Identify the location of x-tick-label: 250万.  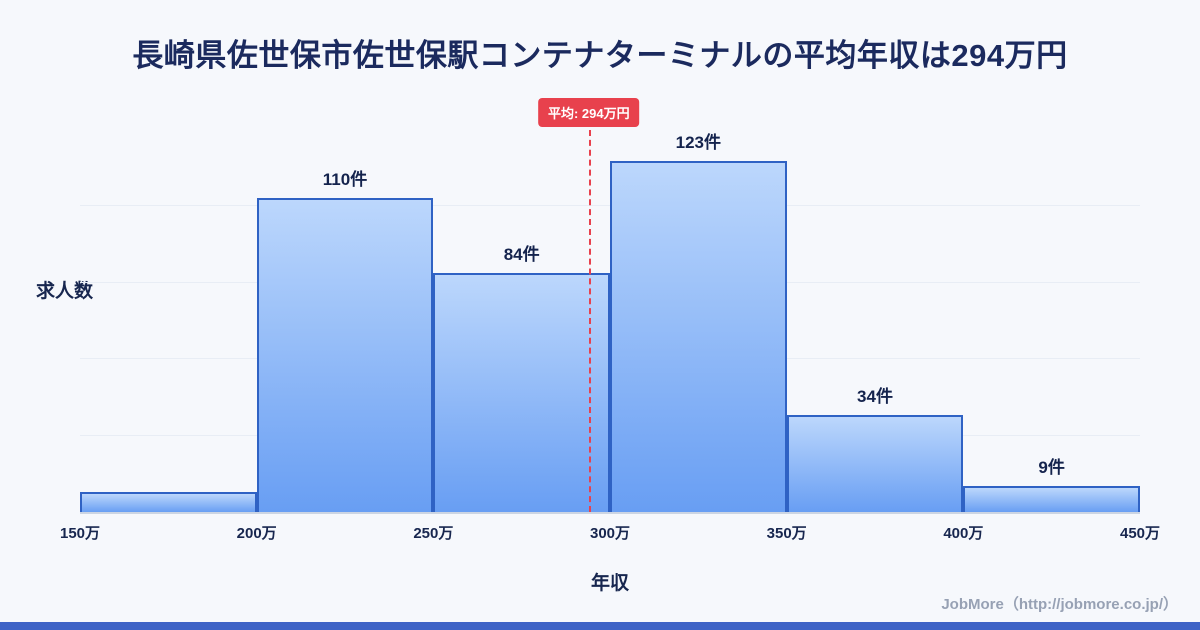
(433, 533).